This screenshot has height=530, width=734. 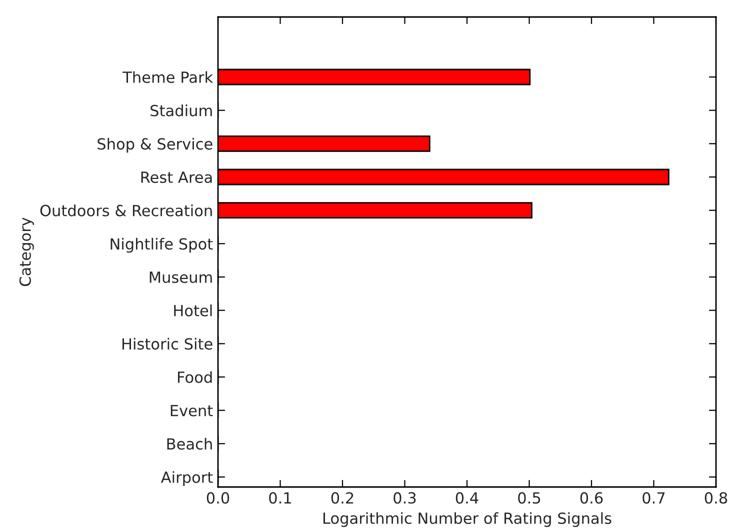 I want to click on y-tick-label: Beach, so click(x=189, y=444).